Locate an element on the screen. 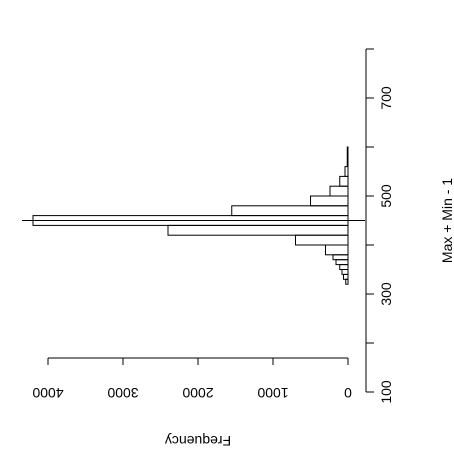  value-tick-label: 300 is located at coordinates (386, 294).